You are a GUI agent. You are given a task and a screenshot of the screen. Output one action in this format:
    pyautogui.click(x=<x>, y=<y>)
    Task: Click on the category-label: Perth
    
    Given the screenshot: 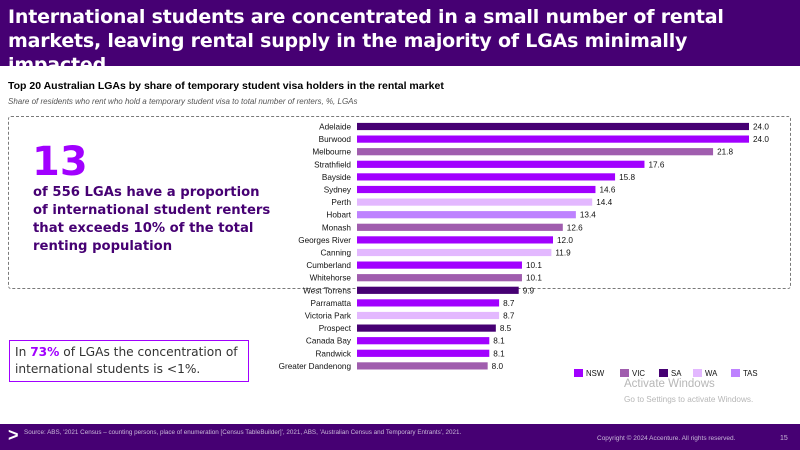 What is the action you would take?
    pyautogui.click(x=341, y=202)
    